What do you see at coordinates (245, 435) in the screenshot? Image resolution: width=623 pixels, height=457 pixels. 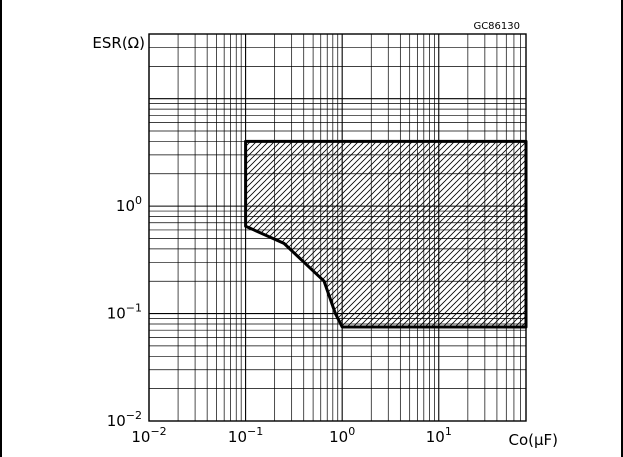 I see `x-tick-label: 10⁻¹` at bounding box center [245, 435].